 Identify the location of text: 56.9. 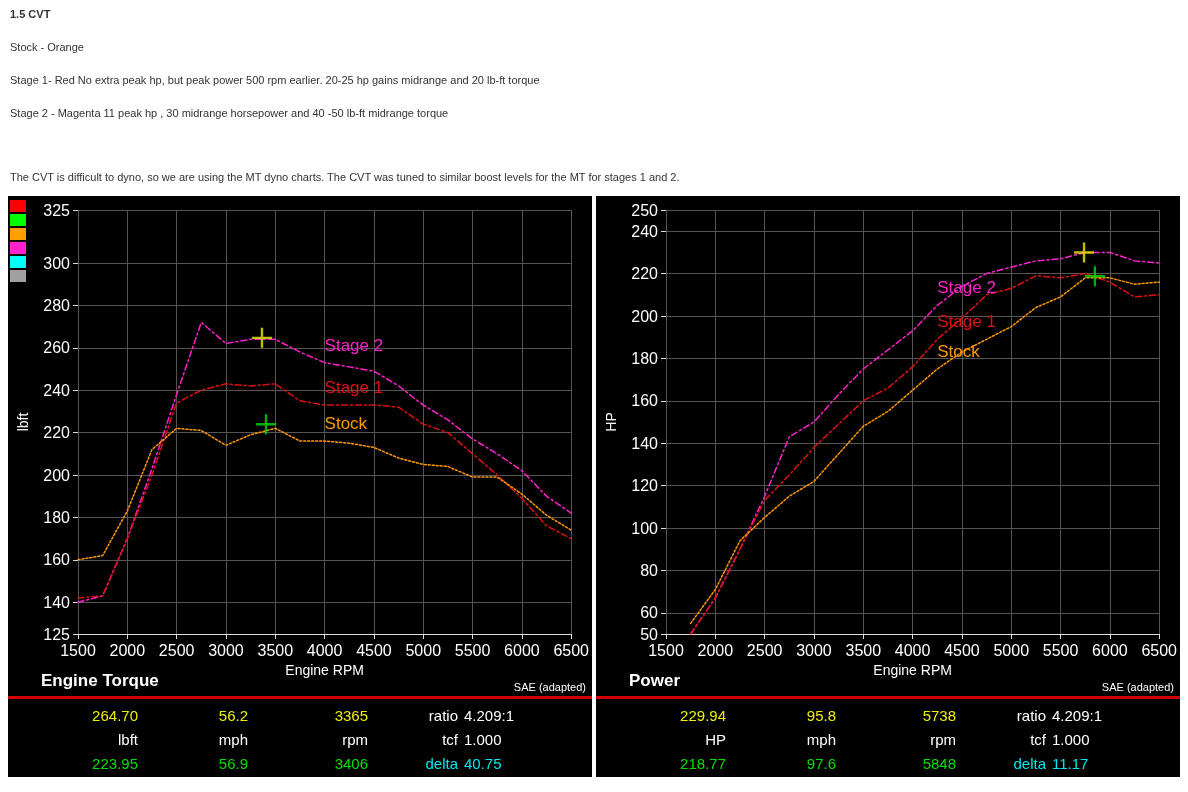
(232, 763).